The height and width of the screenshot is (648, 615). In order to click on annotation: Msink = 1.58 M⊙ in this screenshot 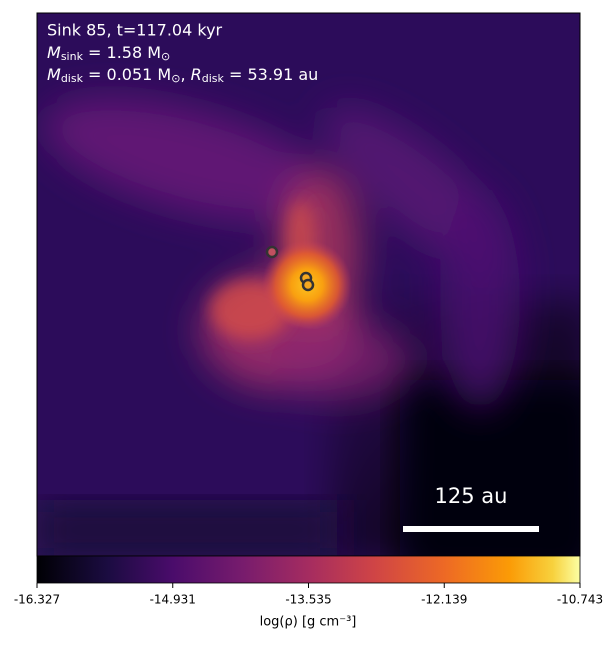, I will do `click(108, 53)`.